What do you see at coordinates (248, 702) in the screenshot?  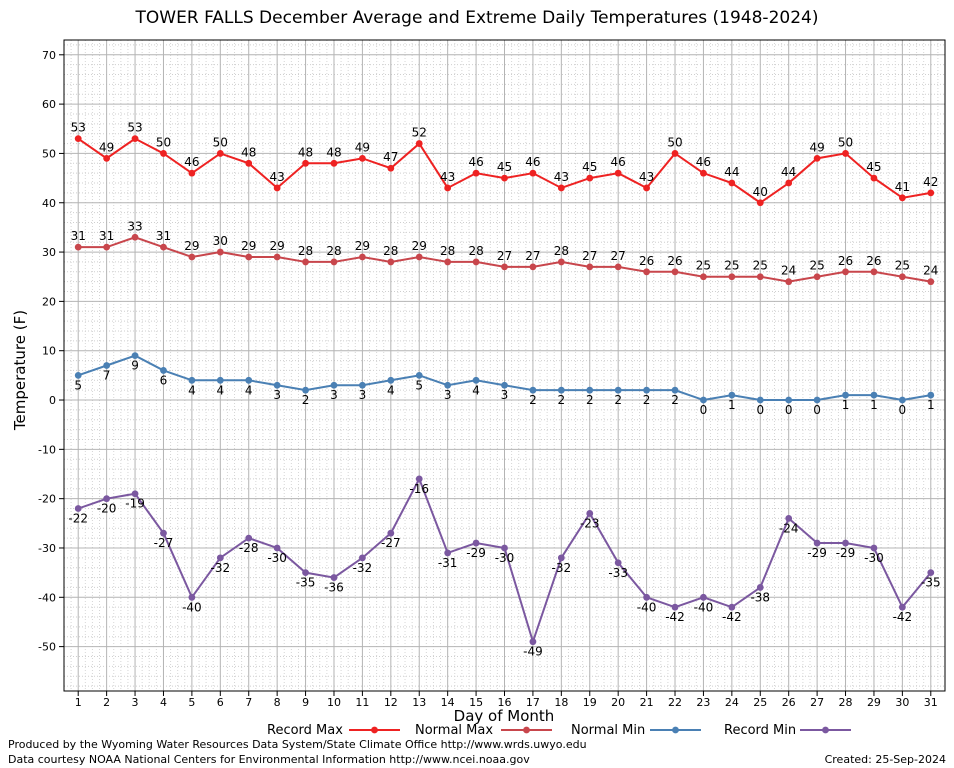 I see `x-tick-label: 7` at bounding box center [248, 702].